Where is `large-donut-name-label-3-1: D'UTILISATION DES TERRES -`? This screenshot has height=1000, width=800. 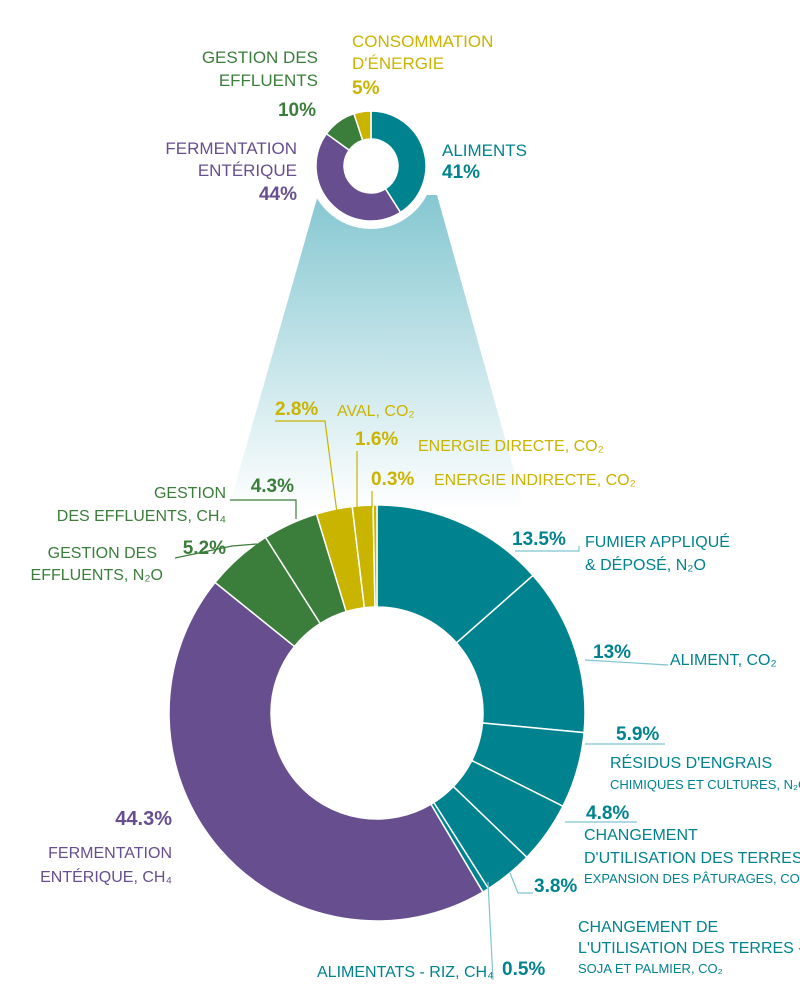
large-donut-name-label-3-1: D'UTILISATION DES TERRES - is located at coordinates (692, 858).